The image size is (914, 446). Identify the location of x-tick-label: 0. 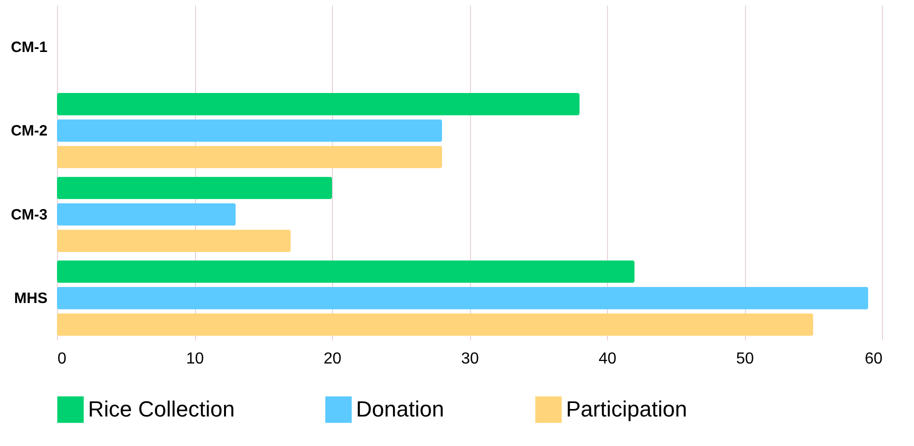
(62, 359).